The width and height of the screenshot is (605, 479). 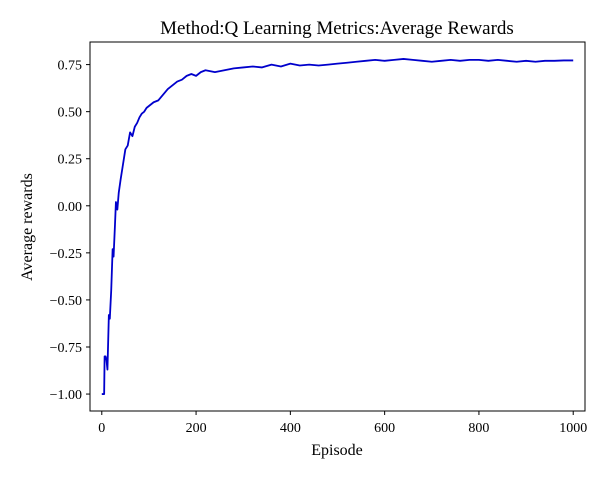 I want to click on x-tick-label: 1000, so click(x=573, y=428).